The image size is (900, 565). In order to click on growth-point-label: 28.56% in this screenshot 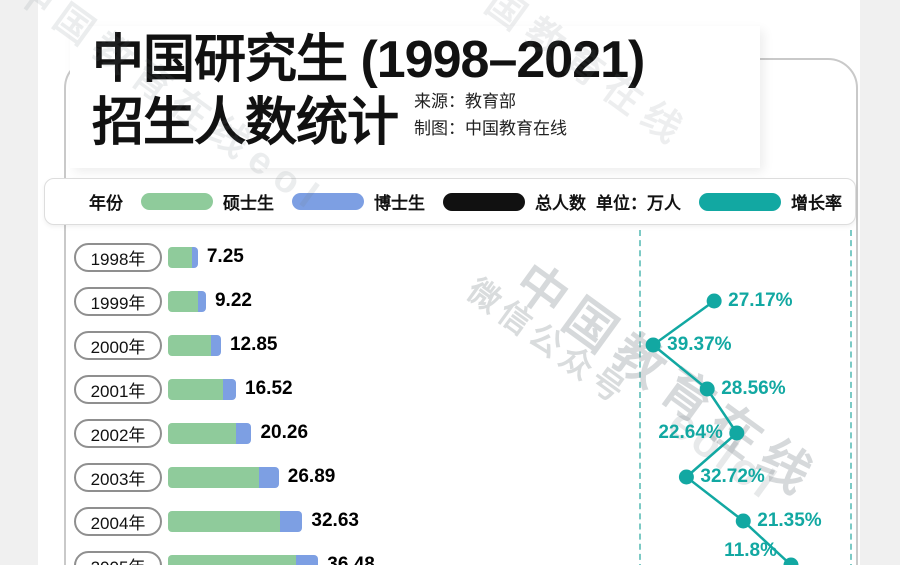, I will do `click(753, 388)`.